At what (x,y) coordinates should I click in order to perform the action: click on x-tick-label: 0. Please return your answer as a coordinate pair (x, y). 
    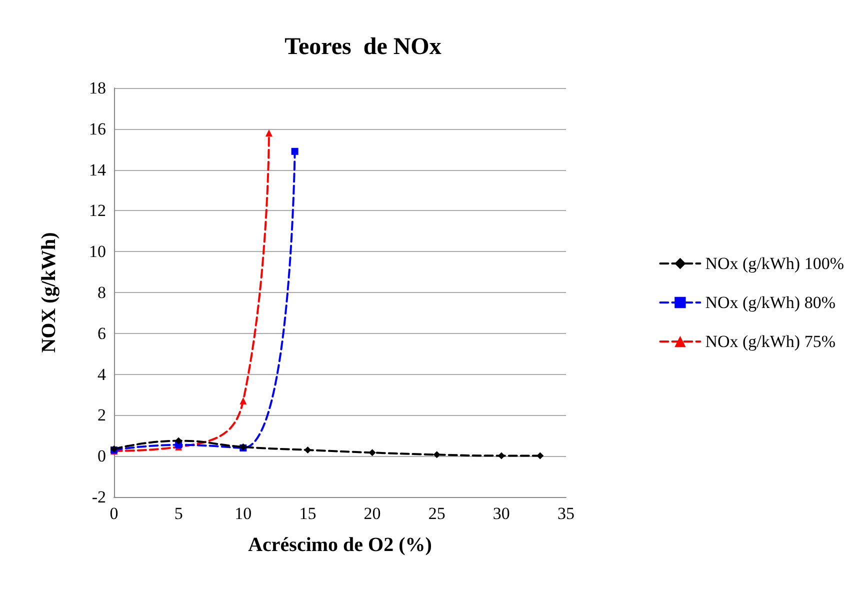
    Looking at the image, I should click on (114, 513).